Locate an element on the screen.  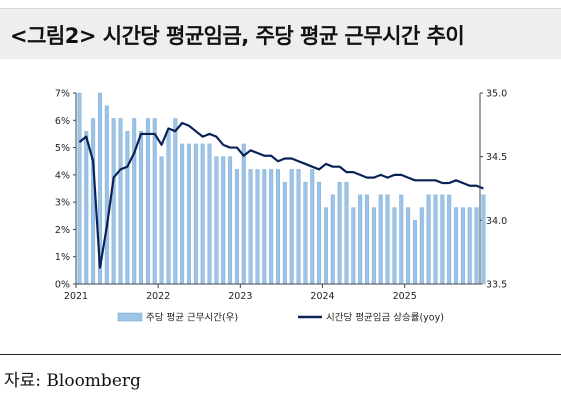
legend: 주당 평균 근무시간(우) 시간당 평균임금 상승률(yoy) is located at coordinates (280, 318).